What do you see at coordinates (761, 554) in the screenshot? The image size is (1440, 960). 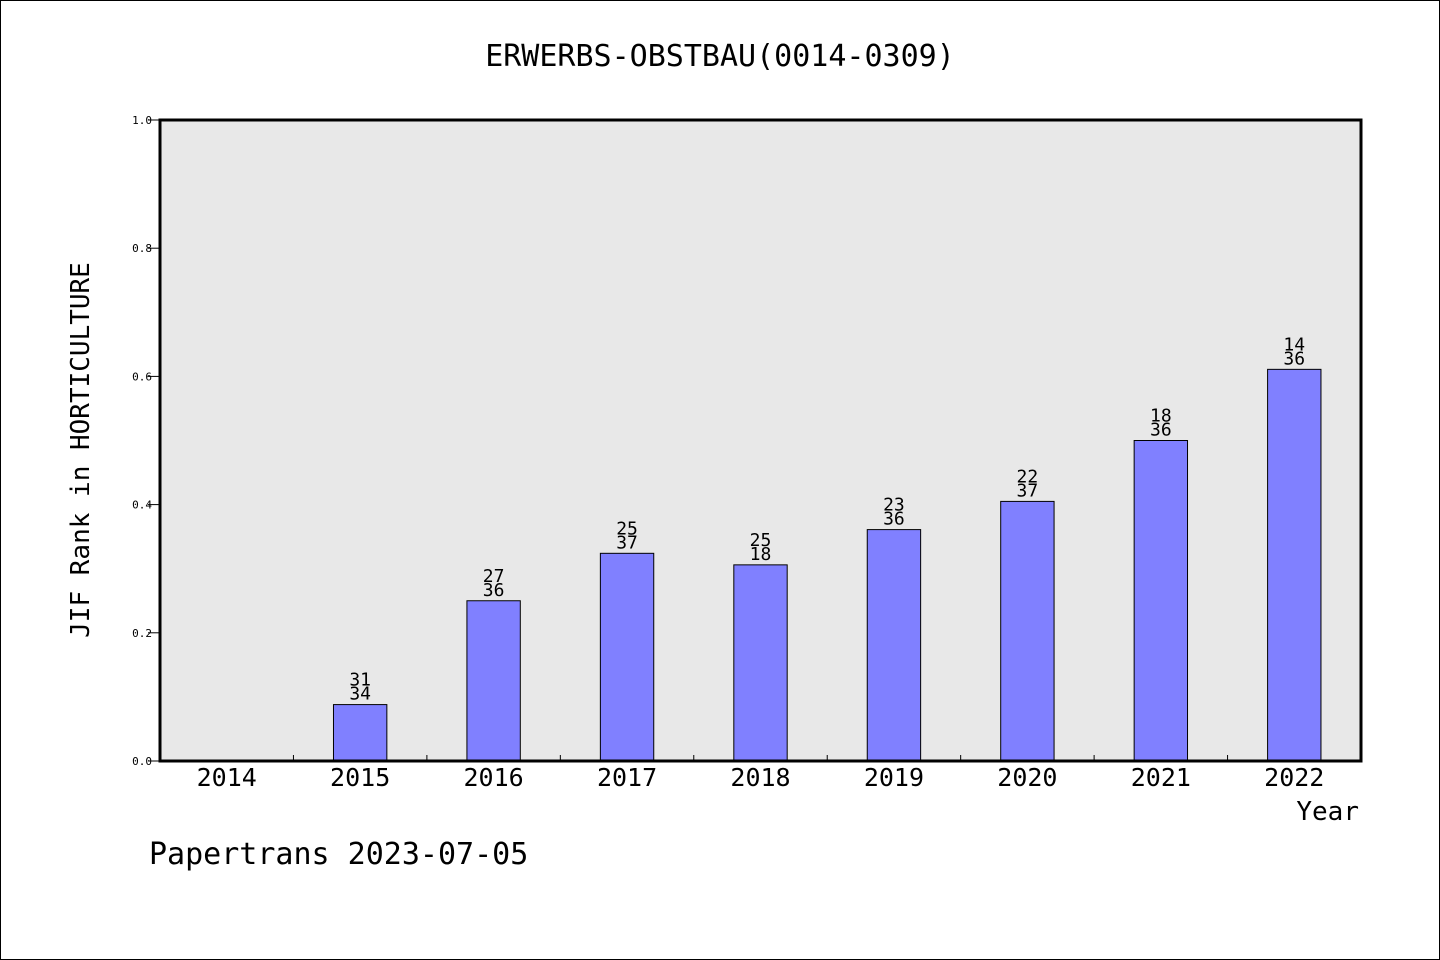 I see `bar-label-total: 18` at bounding box center [761, 554].